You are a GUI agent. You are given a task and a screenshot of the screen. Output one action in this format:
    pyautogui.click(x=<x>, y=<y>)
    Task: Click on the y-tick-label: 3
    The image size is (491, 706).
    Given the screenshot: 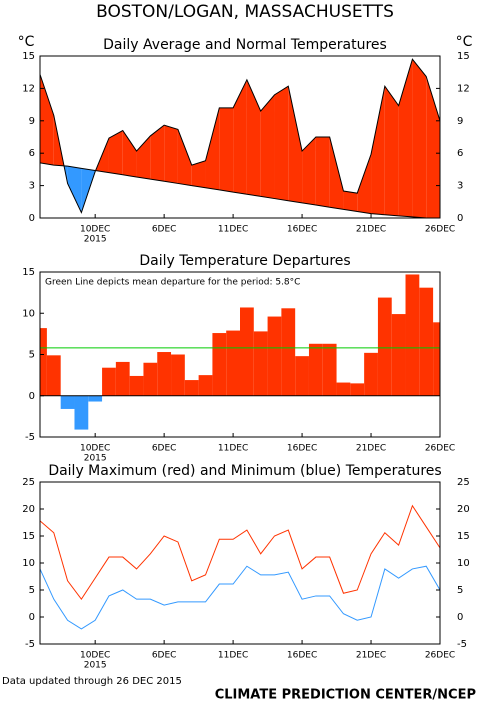 What is the action you would take?
    pyautogui.click(x=32, y=186)
    